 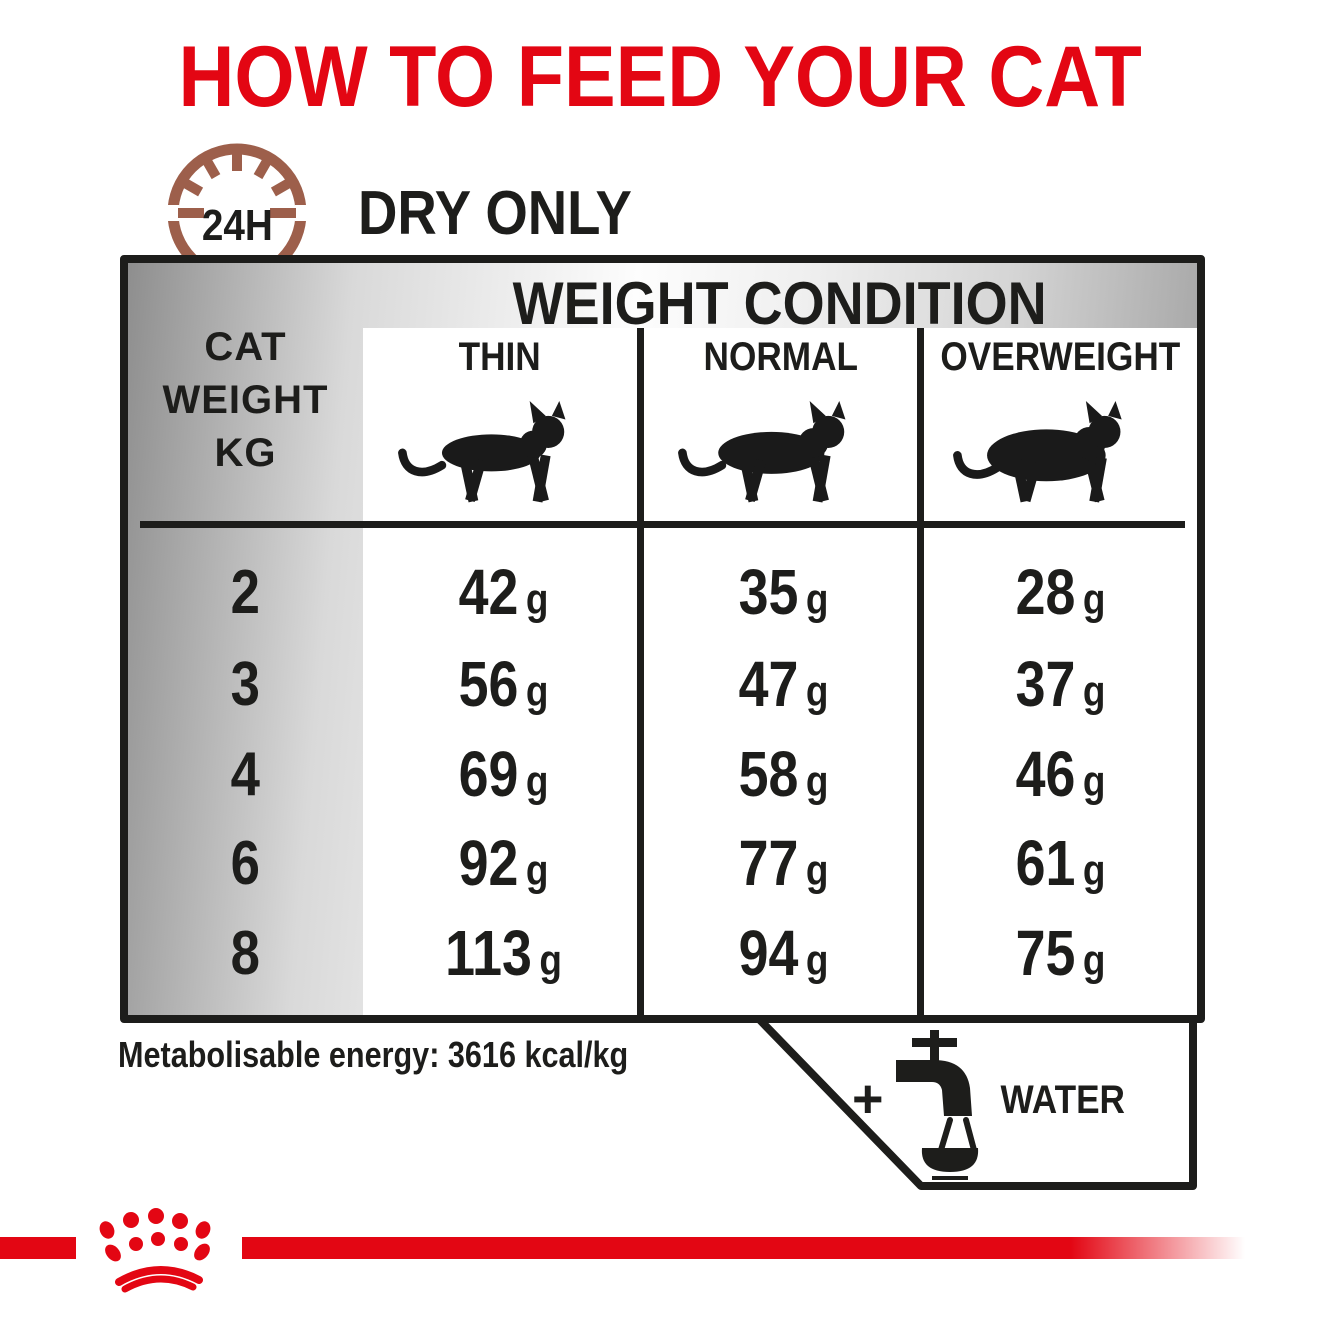 I want to click on overweight-value: 37 g, so click(x=1060, y=684).